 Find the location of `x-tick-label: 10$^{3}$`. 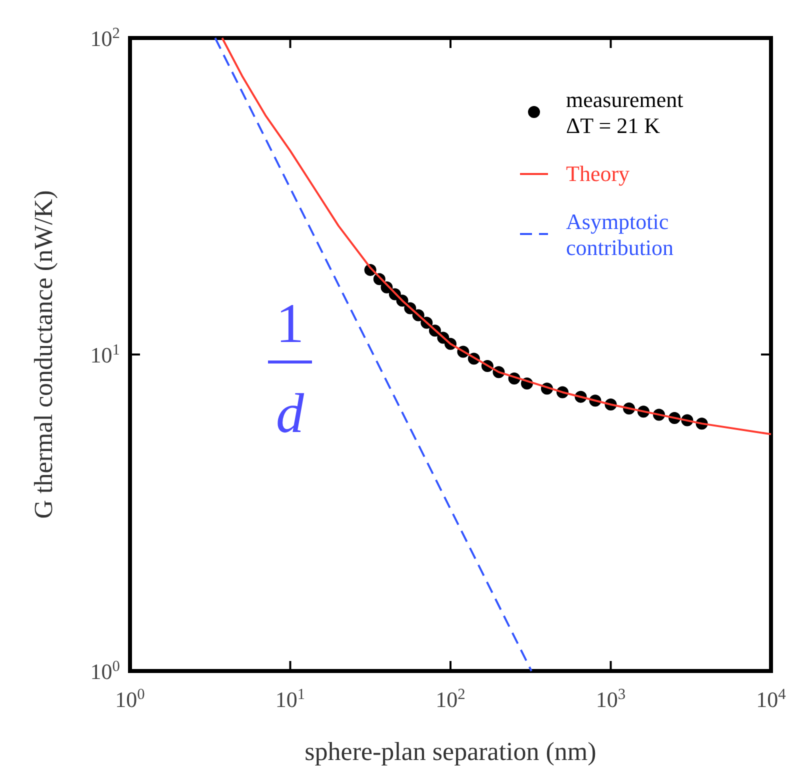

x-tick-label: 10$^{3}$ is located at coordinates (611, 699).